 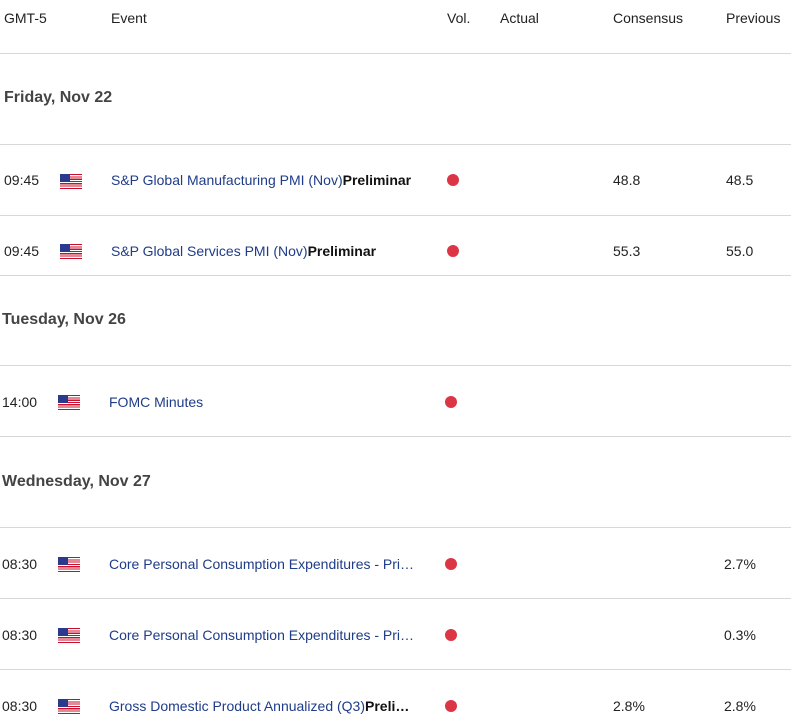 I want to click on actual-column-header: Actual, so click(x=519, y=18).